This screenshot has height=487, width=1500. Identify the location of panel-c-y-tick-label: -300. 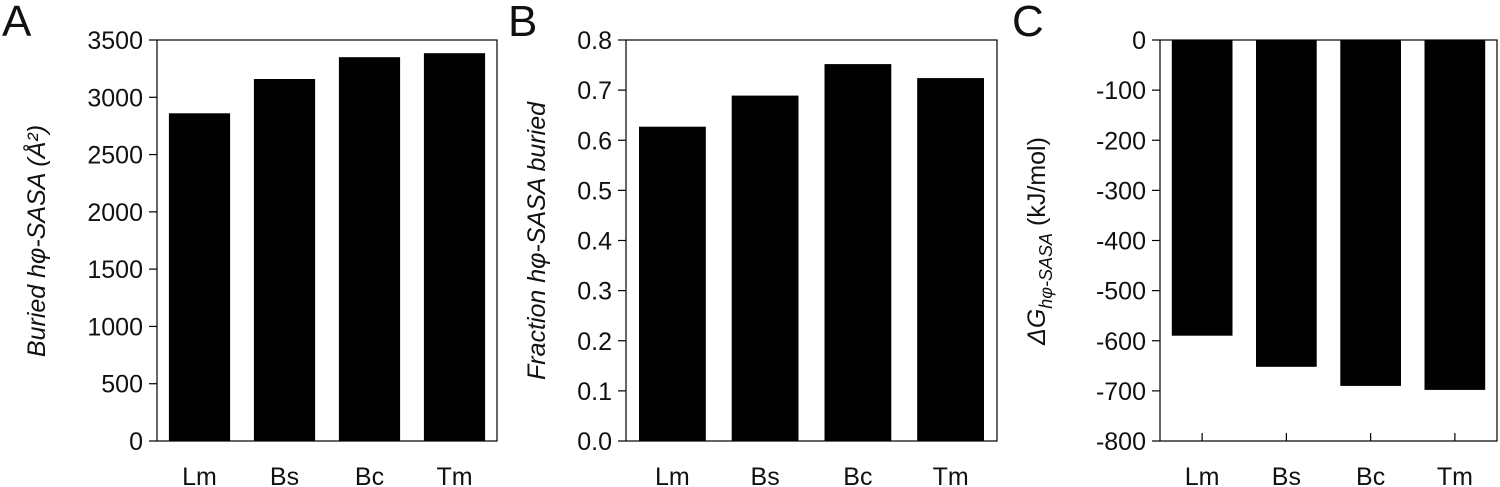
(1121, 191).